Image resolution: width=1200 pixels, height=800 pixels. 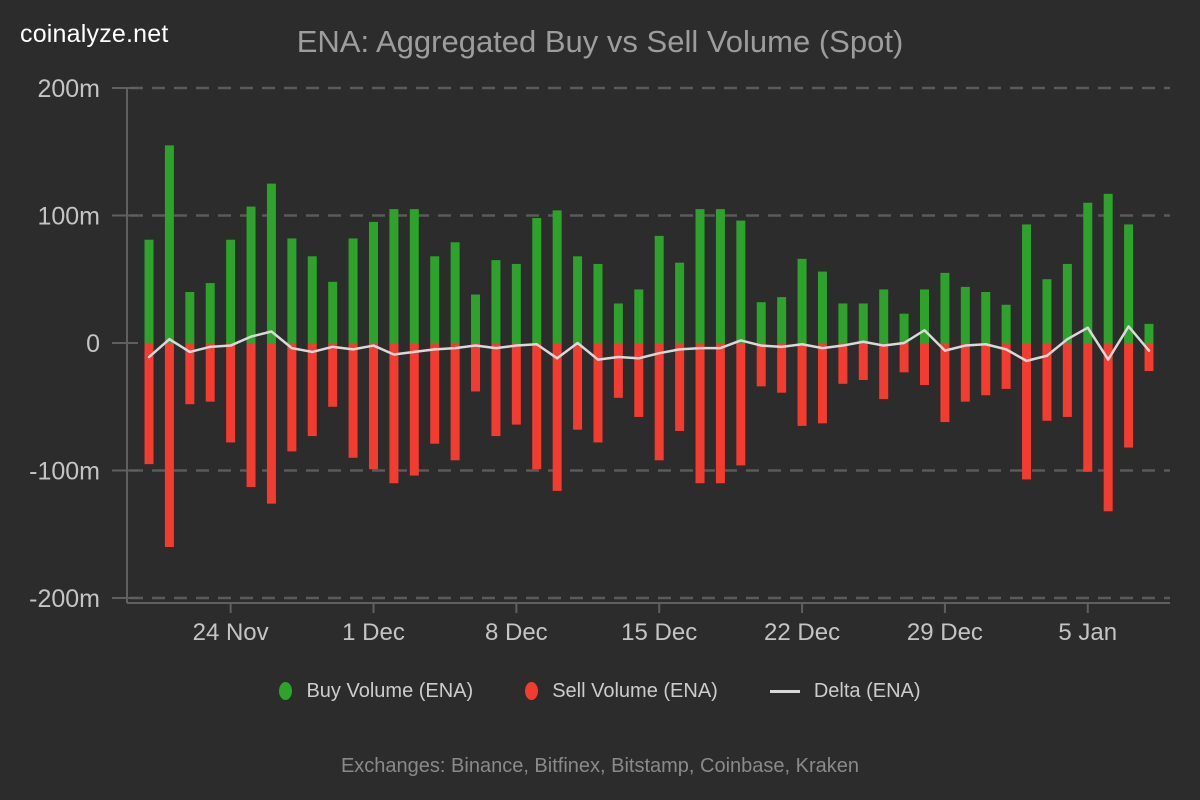 What do you see at coordinates (64, 472) in the screenshot?
I see `y-tick-label: -100m` at bounding box center [64, 472].